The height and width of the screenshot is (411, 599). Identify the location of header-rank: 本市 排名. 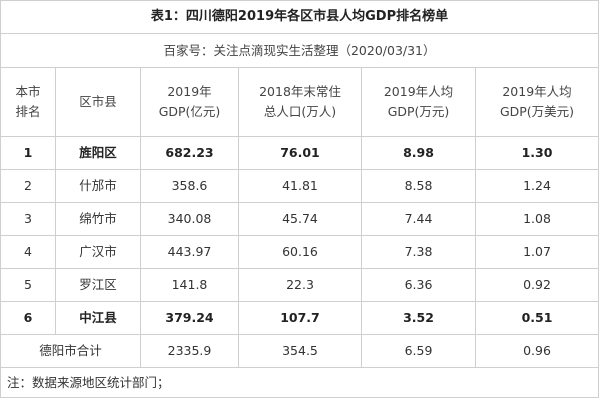
(28, 102).